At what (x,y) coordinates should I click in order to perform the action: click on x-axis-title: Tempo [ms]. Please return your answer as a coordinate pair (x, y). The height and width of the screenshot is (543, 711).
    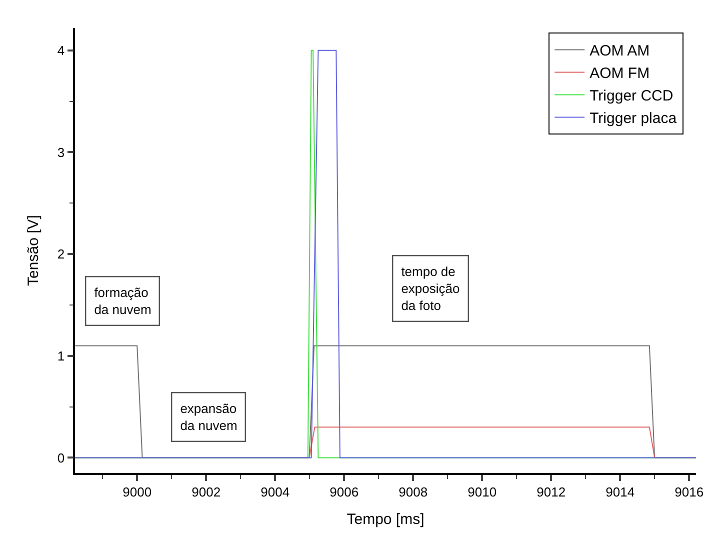
    Looking at the image, I should click on (385, 519).